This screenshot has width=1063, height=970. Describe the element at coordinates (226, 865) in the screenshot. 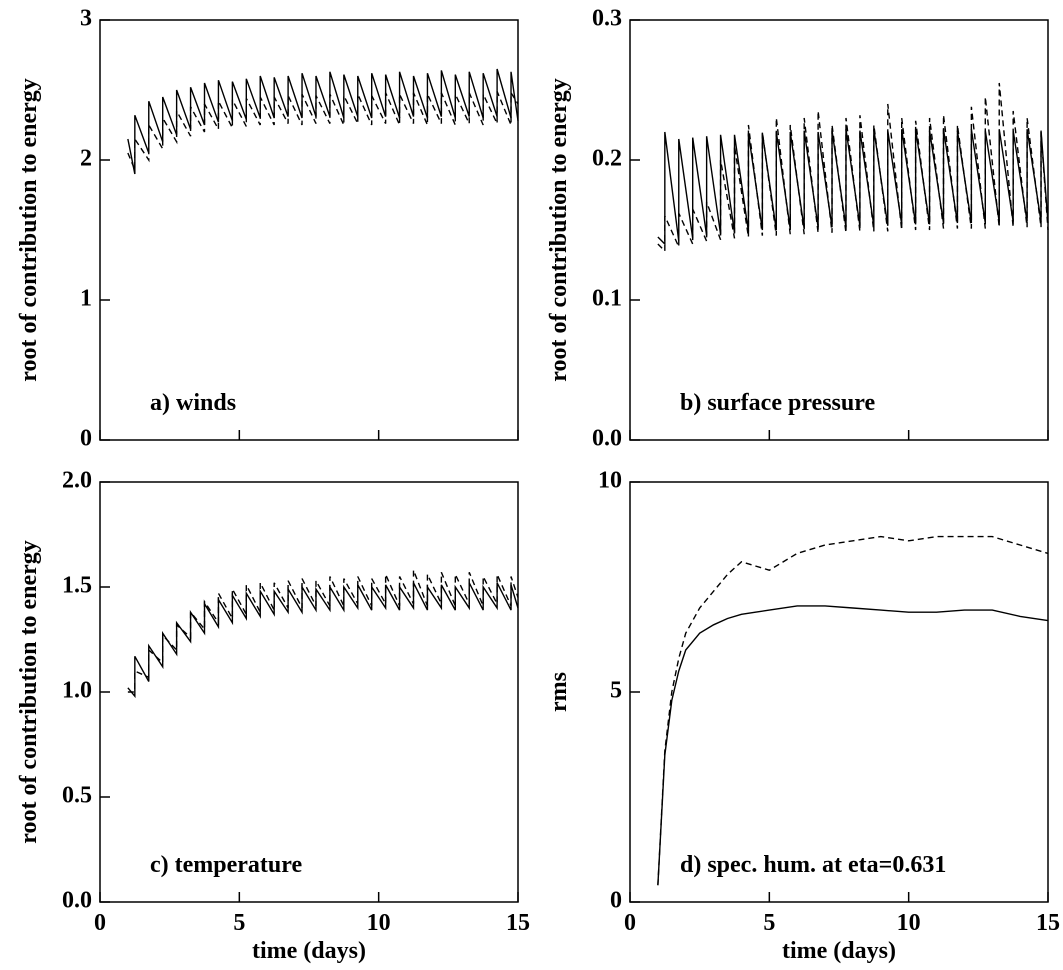

I see `panel-annotation: c) temperature` at that location.